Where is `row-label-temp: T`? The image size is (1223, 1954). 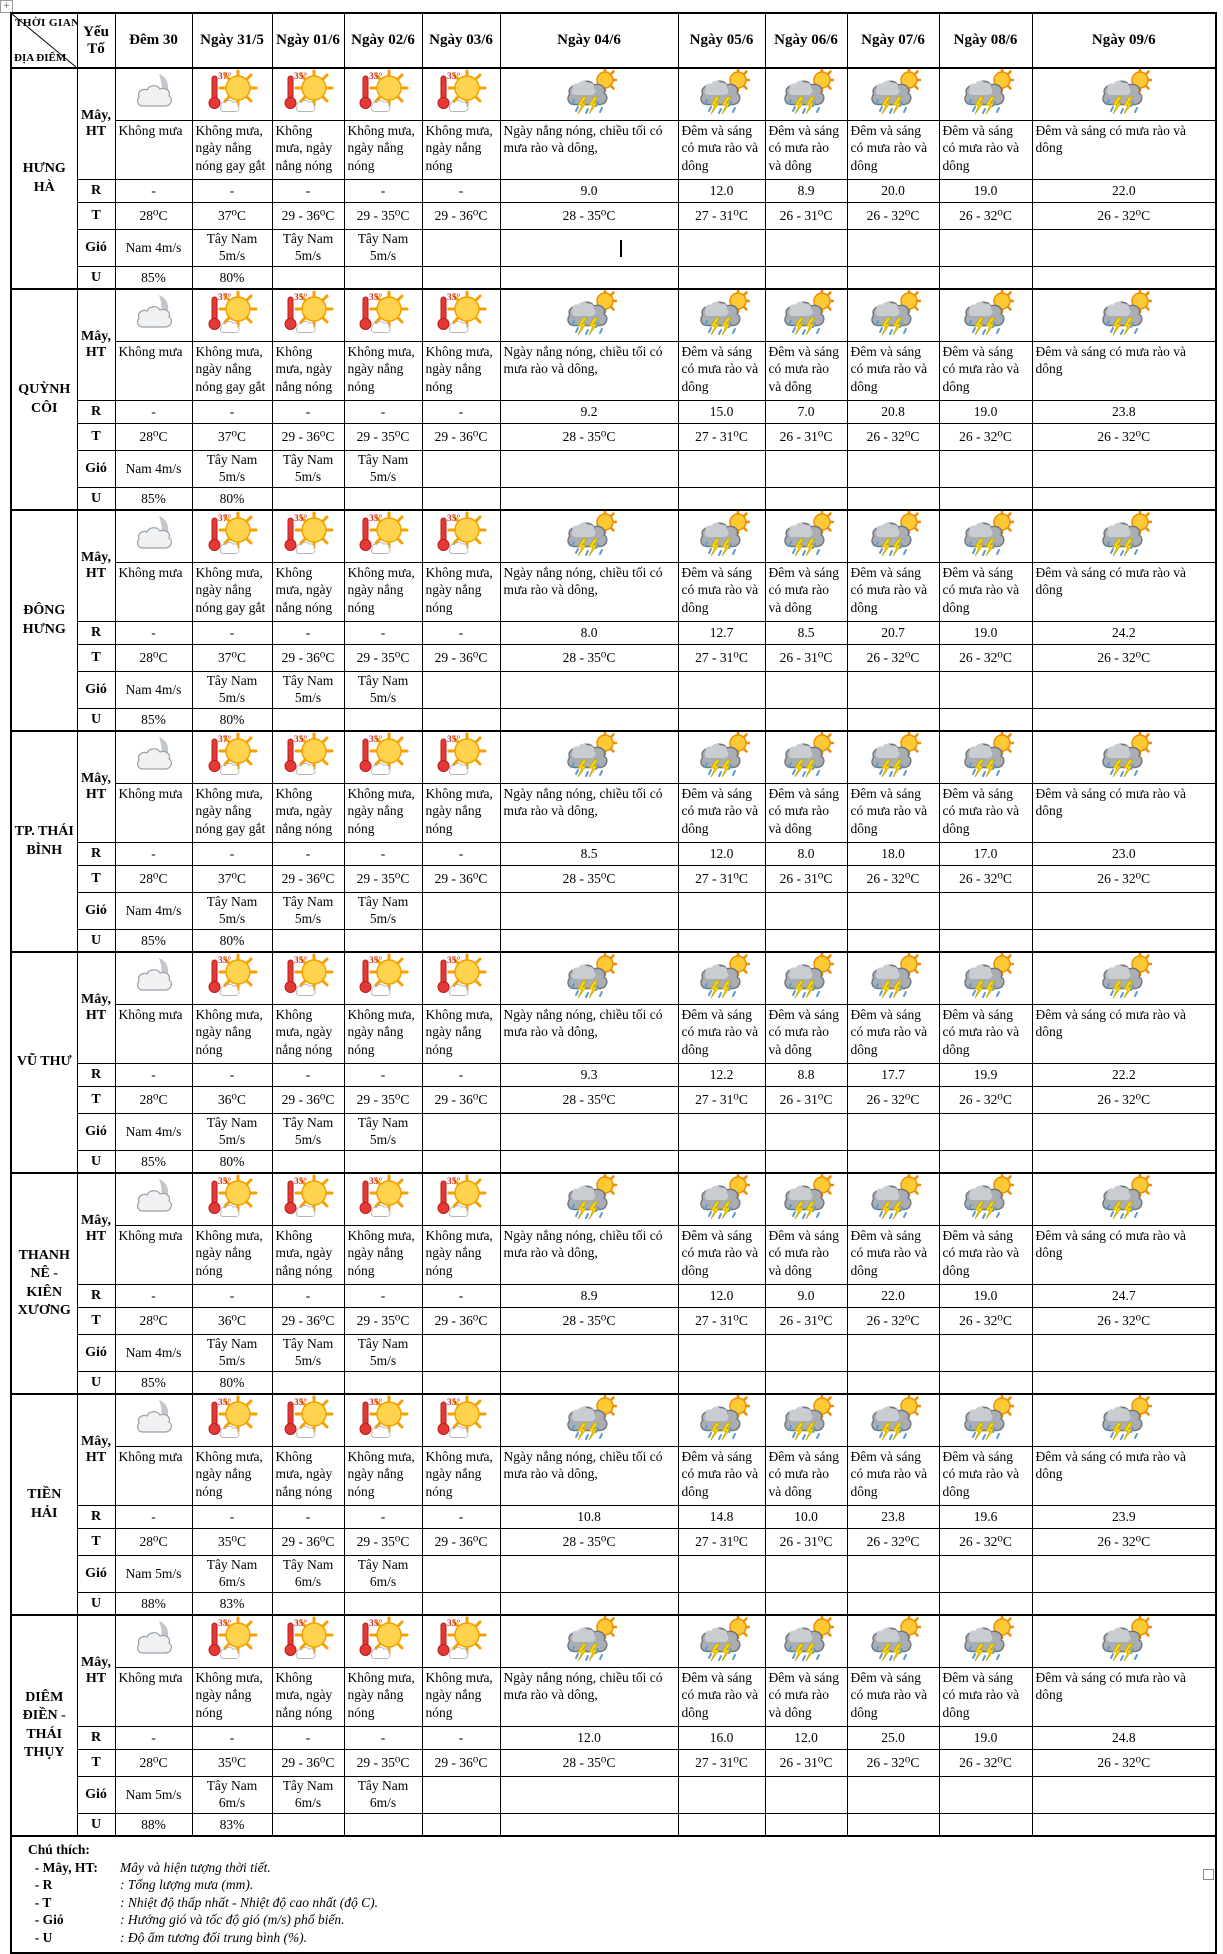 row-label-temp: T is located at coordinates (96, 1763).